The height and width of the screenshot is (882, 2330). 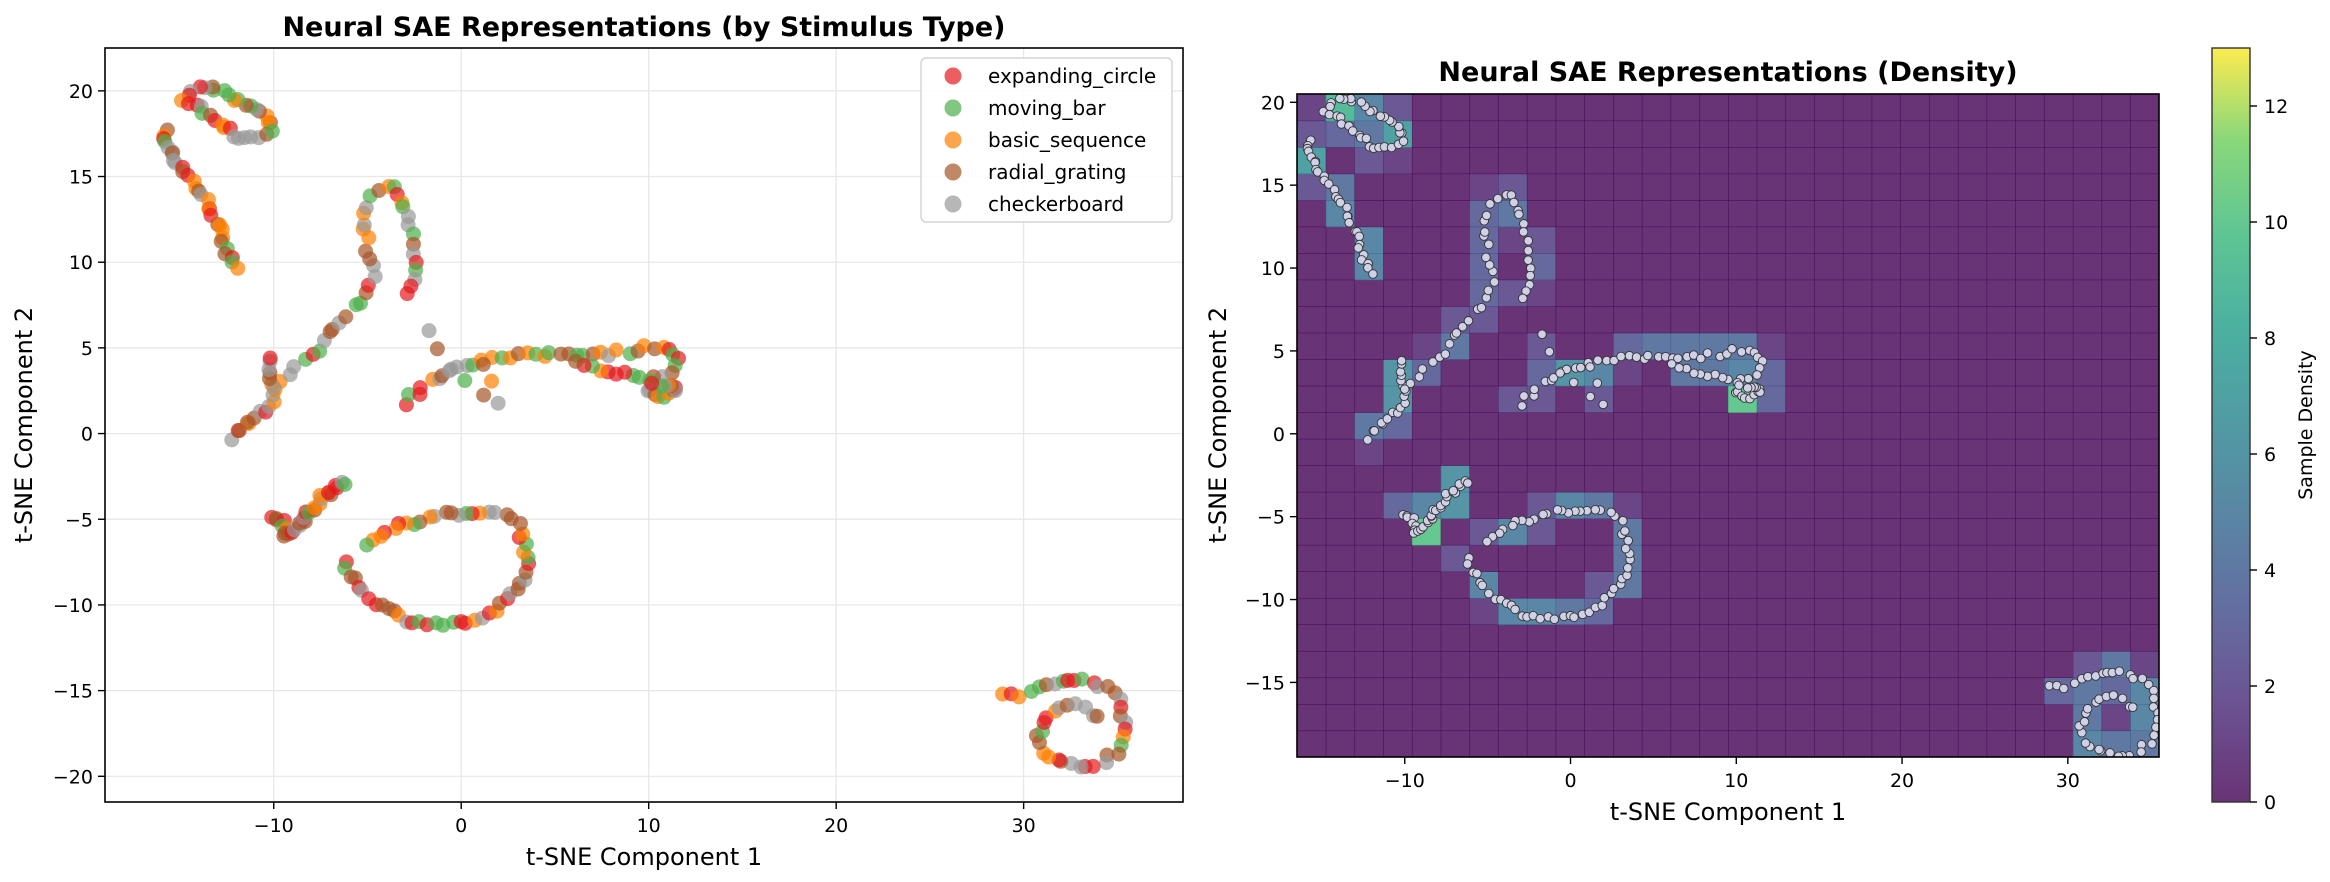 What do you see at coordinates (644, 857) in the screenshot?
I see `scatter-xlabel: t-SNE Component 1` at bounding box center [644, 857].